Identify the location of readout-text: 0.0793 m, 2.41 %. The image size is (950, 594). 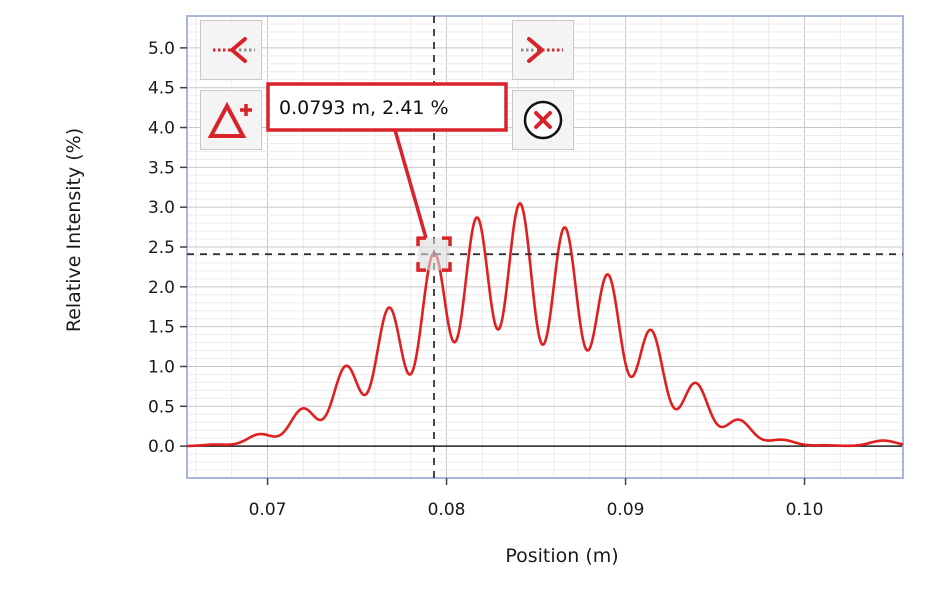
(364, 108).